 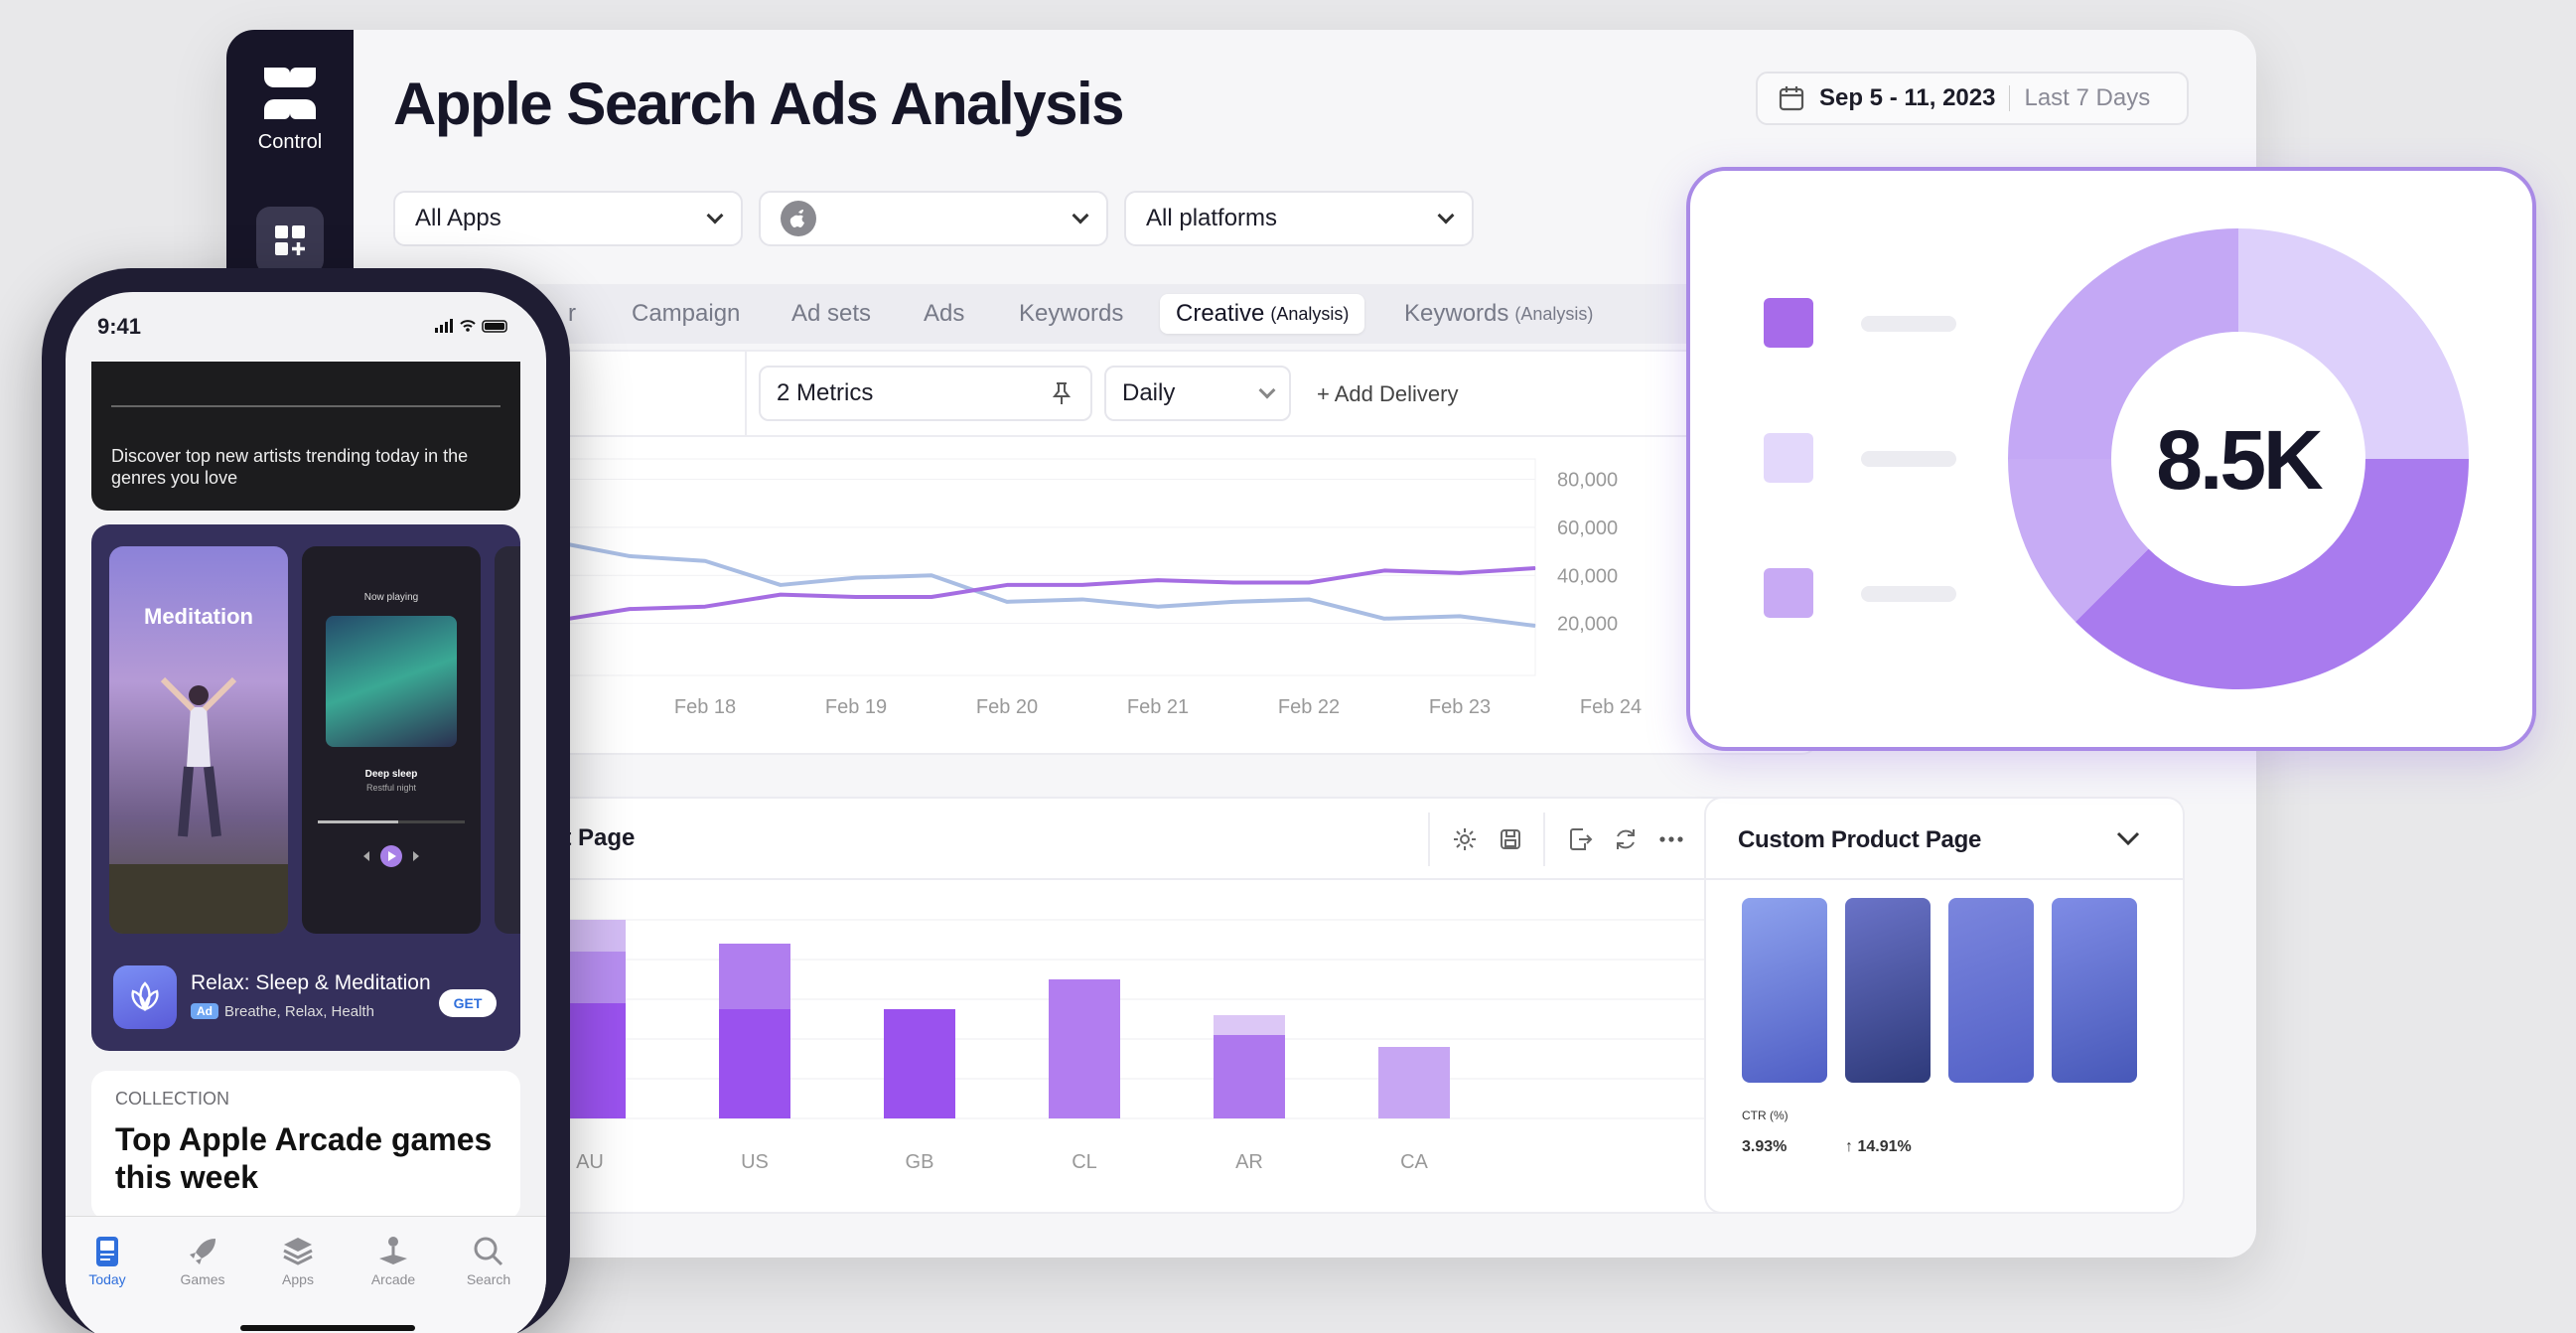 What do you see at coordinates (1907, 97) in the screenshot?
I see `date-range-value: Sep 5 - 11, 2023` at bounding box center [1907, 97].